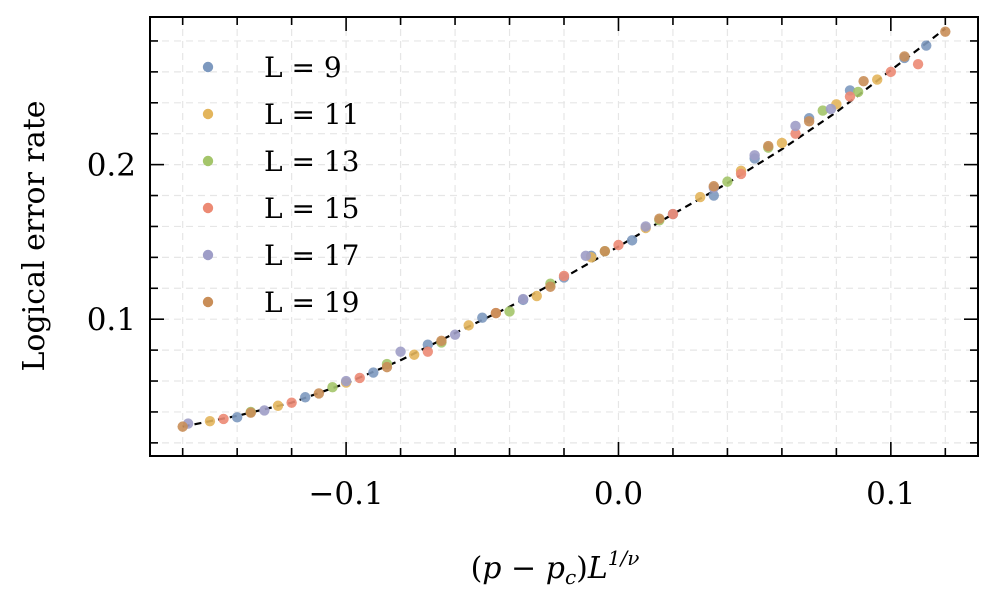 This screenshot has width=996, height=601. What do you see at coordinates (311, 255) in the screenshot?
I see `legend-label: L = 17` at bounding box center [311, 255].